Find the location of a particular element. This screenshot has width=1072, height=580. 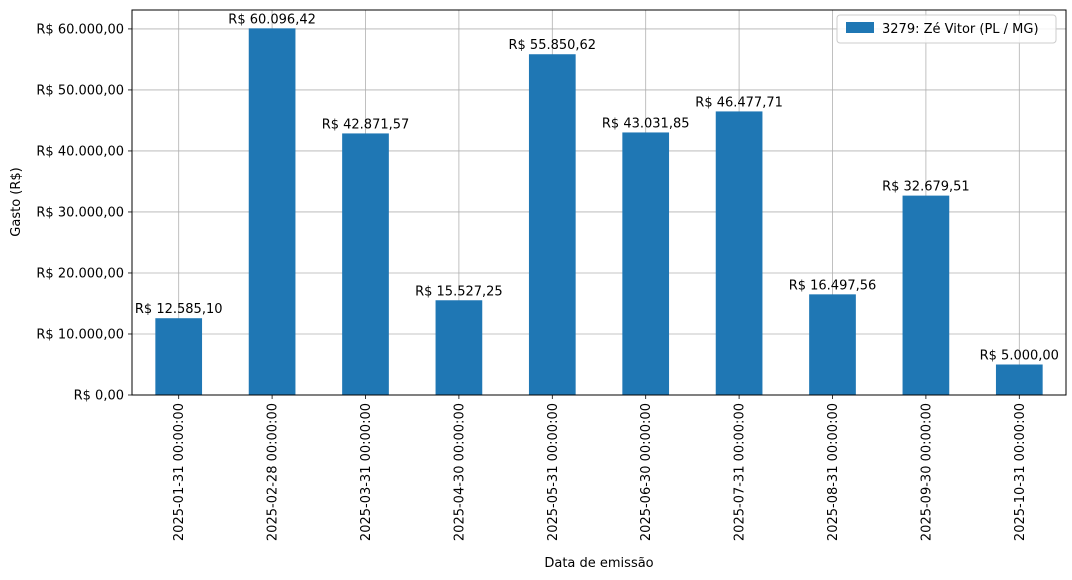

x-tick-label: 2025-01-31 00:00:00 is located at coordinates (179, 472).